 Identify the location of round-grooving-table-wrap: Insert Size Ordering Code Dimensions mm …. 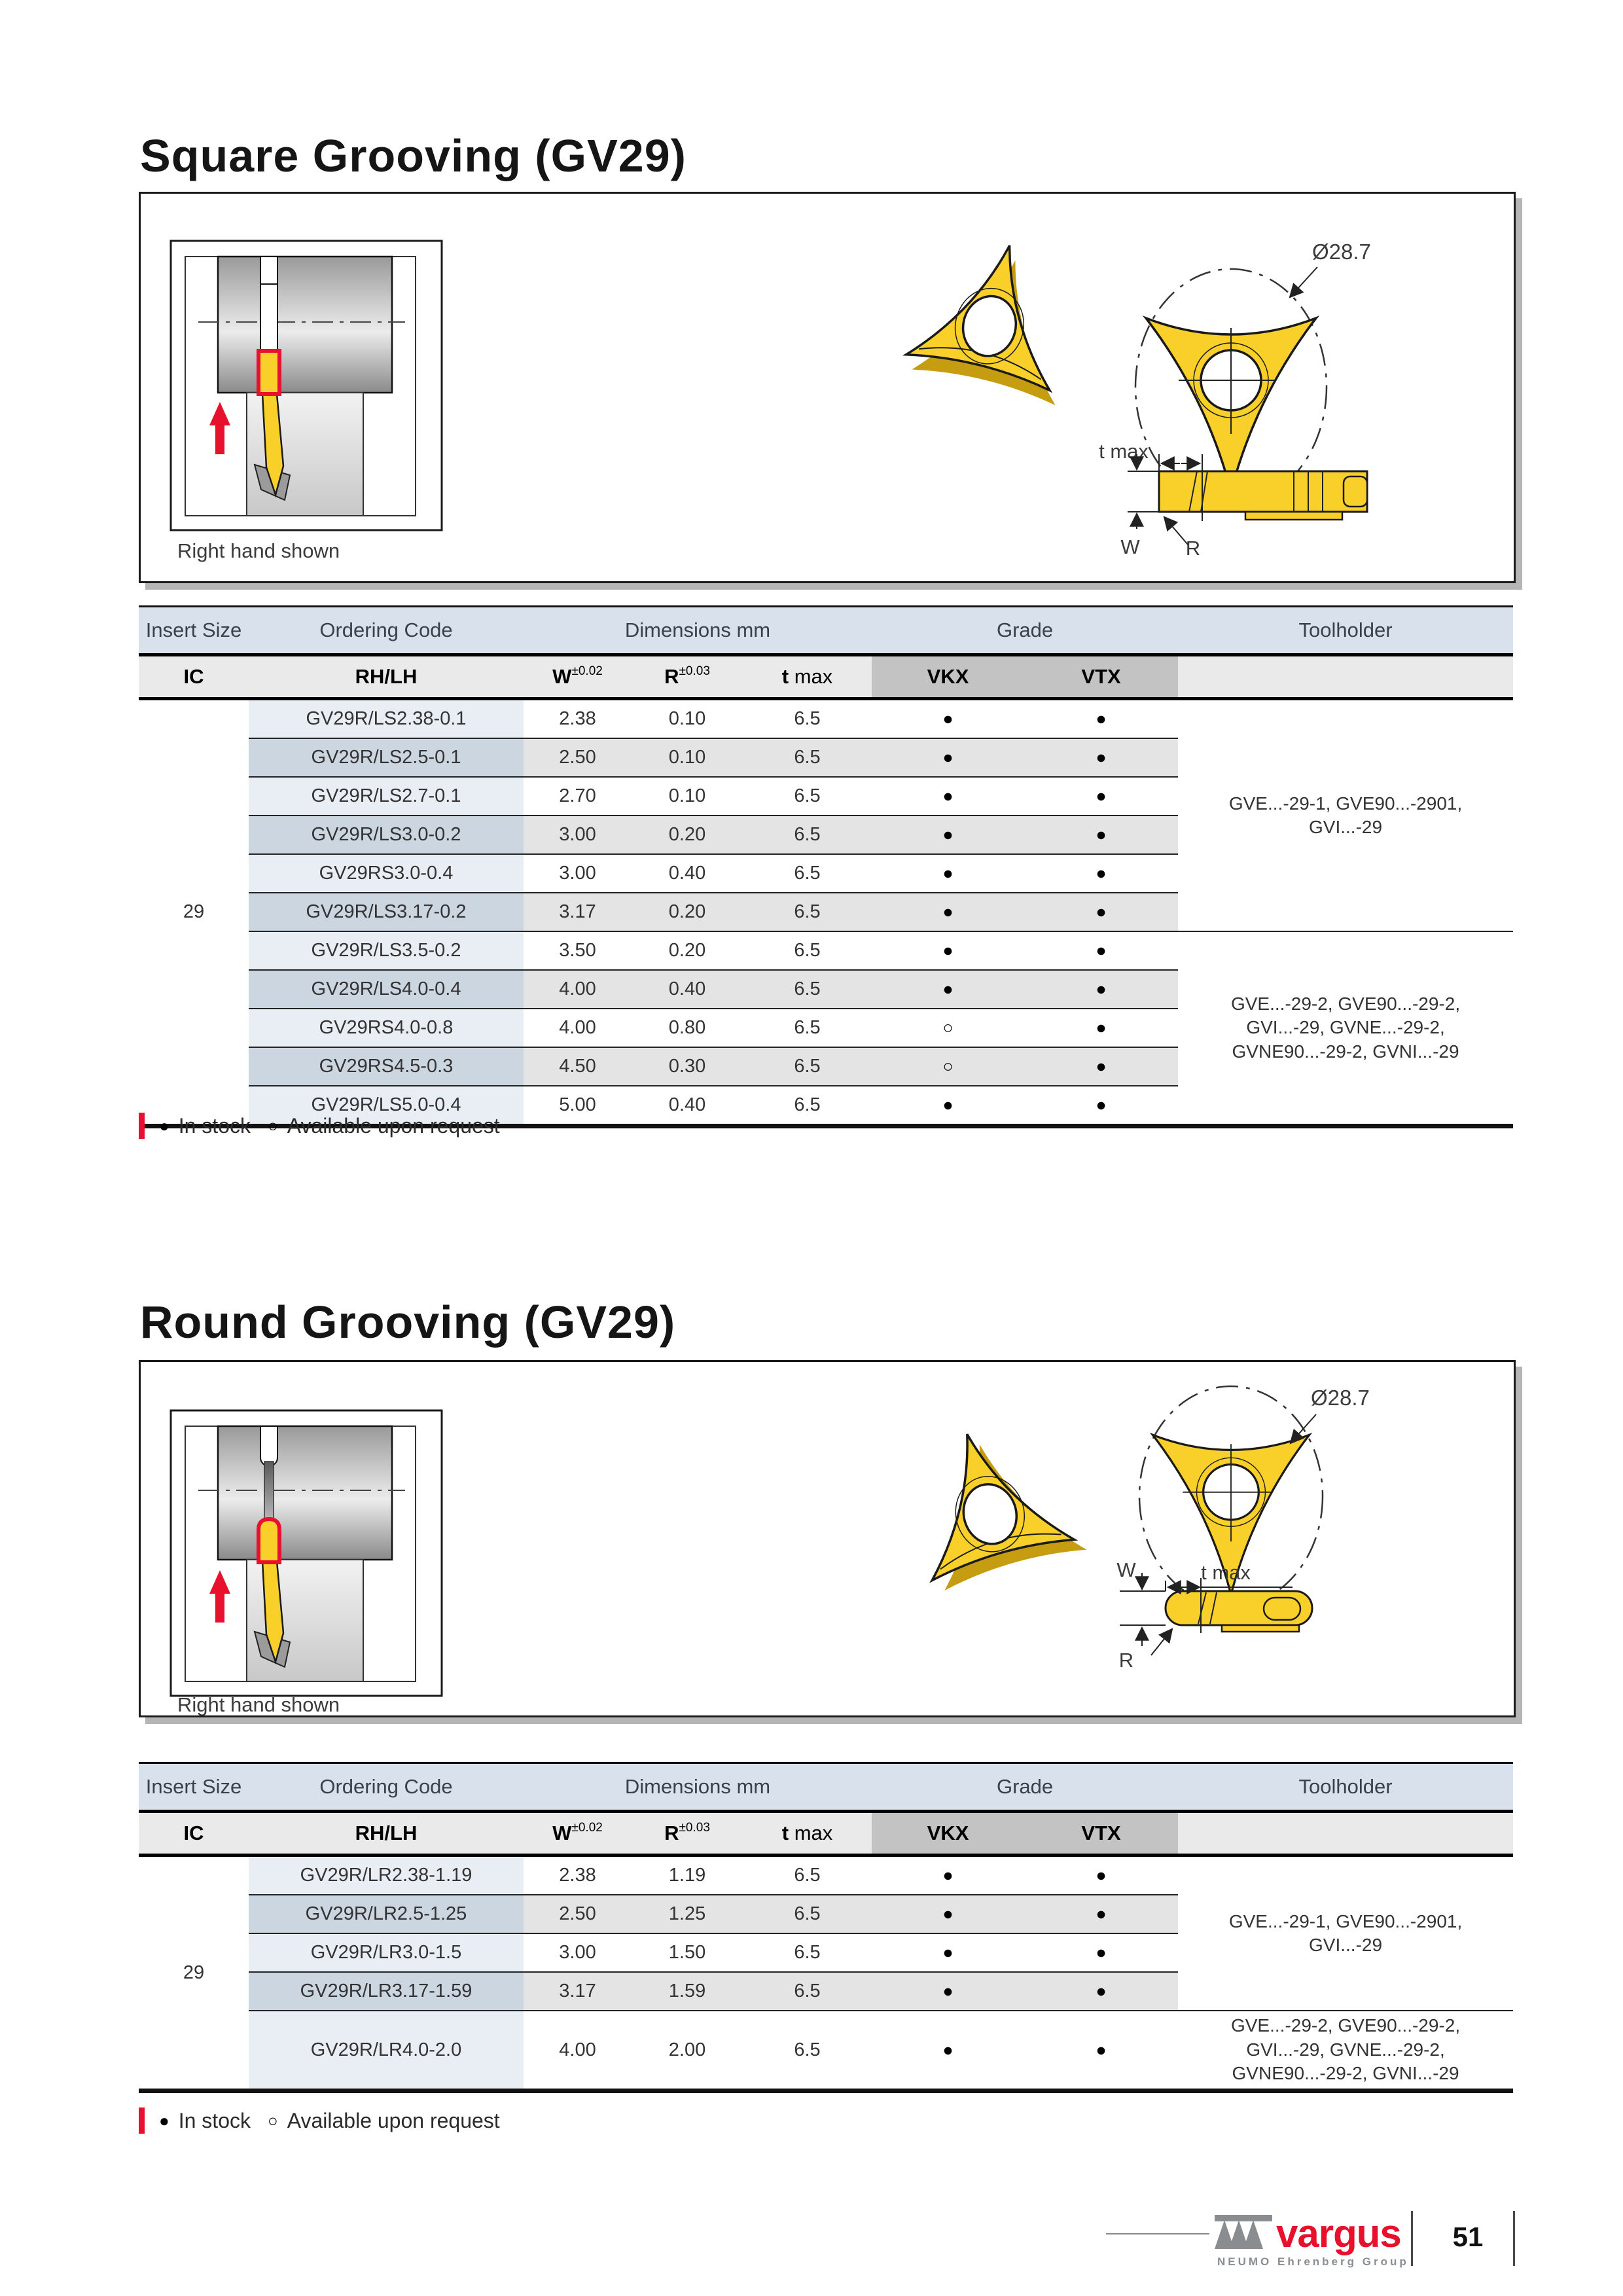
(826, 1927).